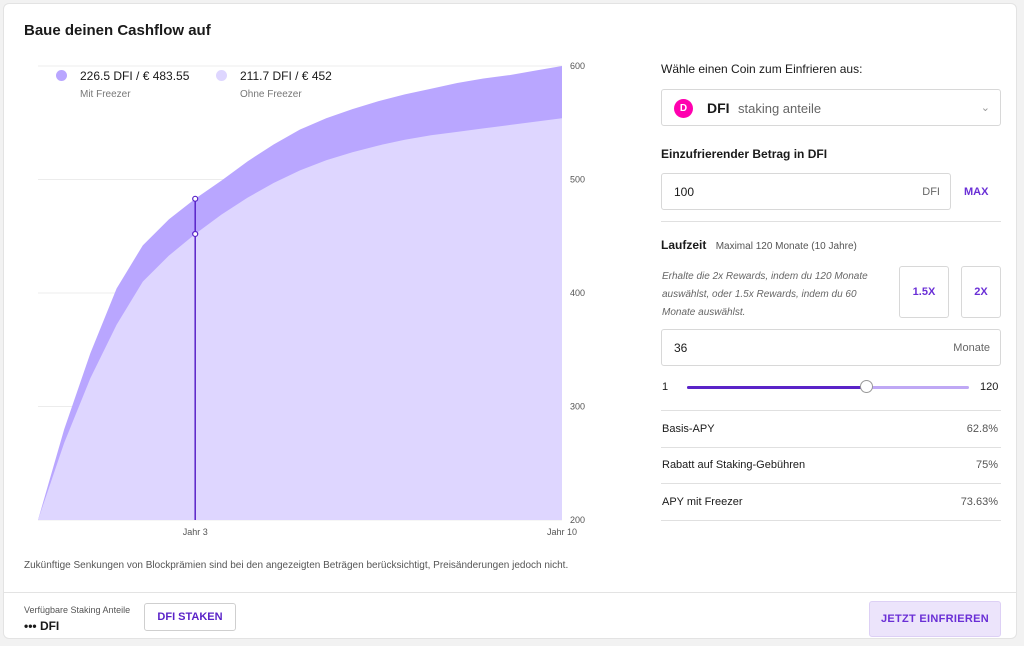 This screenshot has height=646, width=1024. I want to click on coin-name: DFI, so click(718, 108).